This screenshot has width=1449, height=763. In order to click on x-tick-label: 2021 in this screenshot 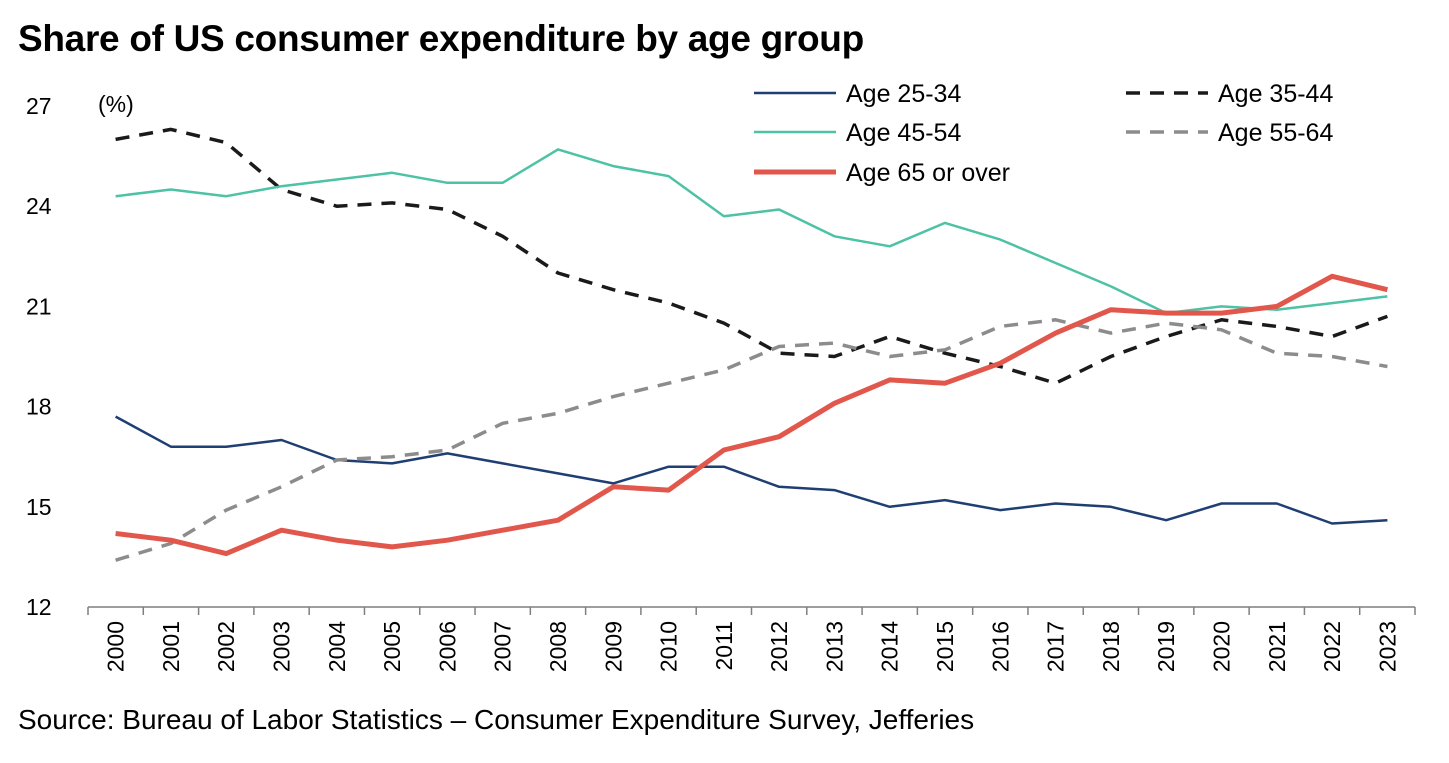, I will do `click(1277, 646)`.